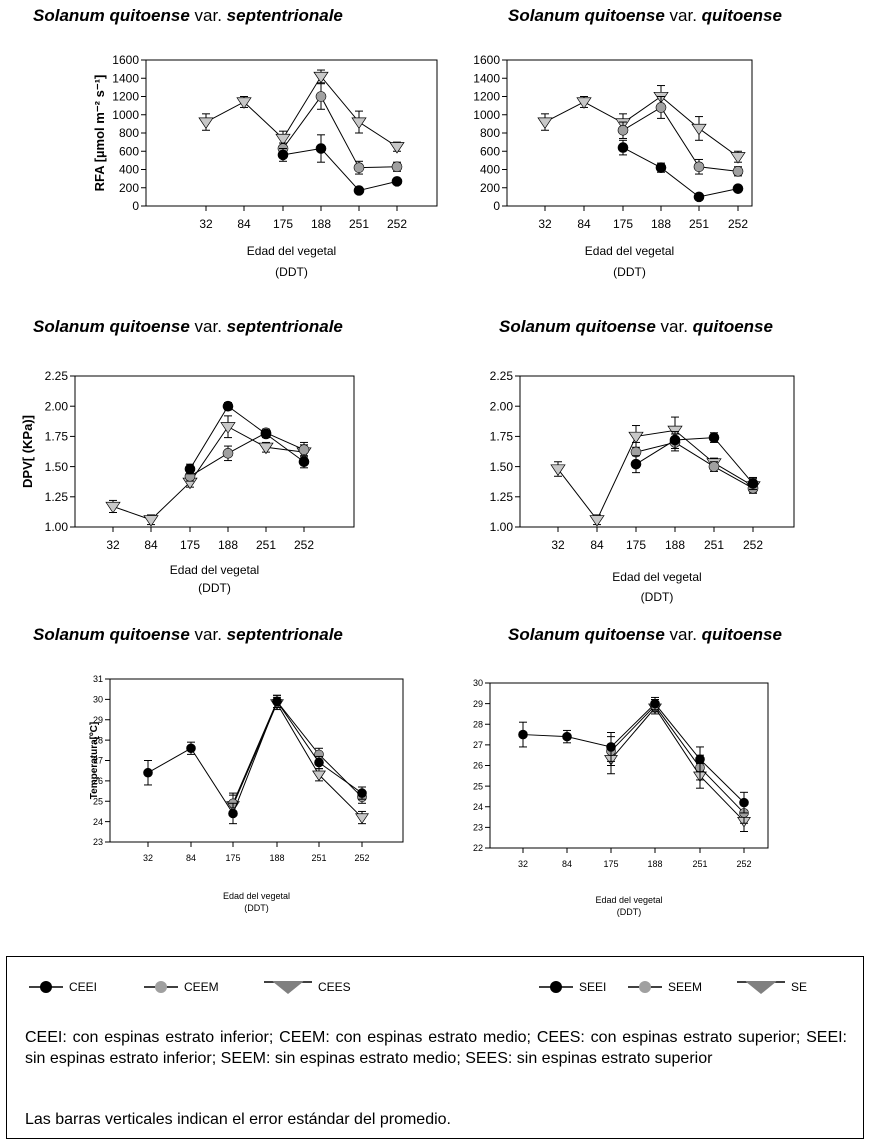 The height and width of the screenshot is (1146, 869). What do you see at coordinates (741, 634) in the screenshot?
I see `title-variety: quitoense` at bounding box center [741, 634].